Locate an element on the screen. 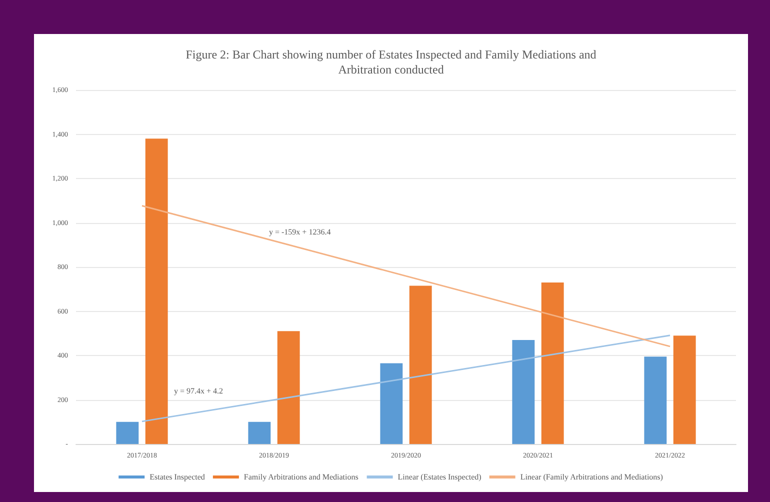 The width and height of the screenshot is (770, 502). legend-label: Family Arbitrations and Mediations is located at coordinates (301, 477).